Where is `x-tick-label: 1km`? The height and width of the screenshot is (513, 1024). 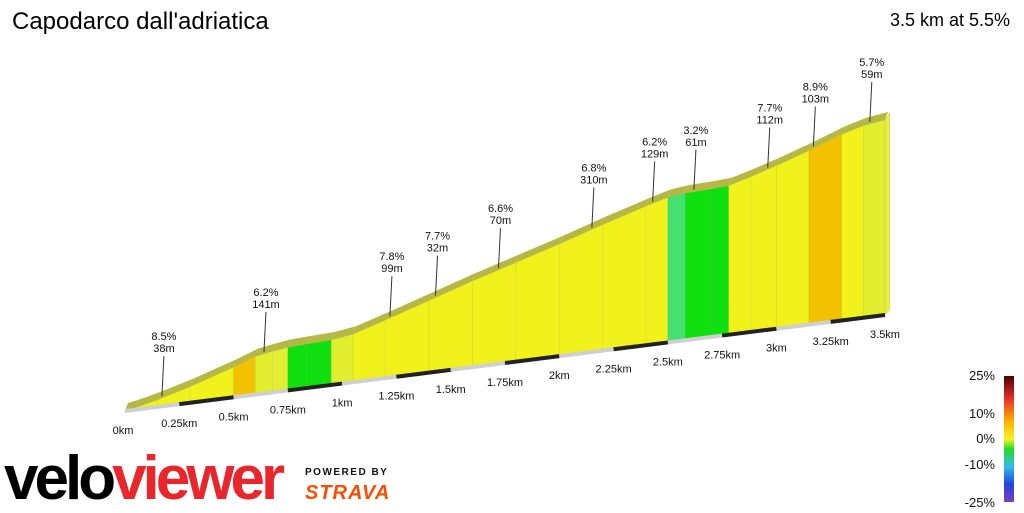 x-tick-label: 1km is located at coordinates (342, 404).